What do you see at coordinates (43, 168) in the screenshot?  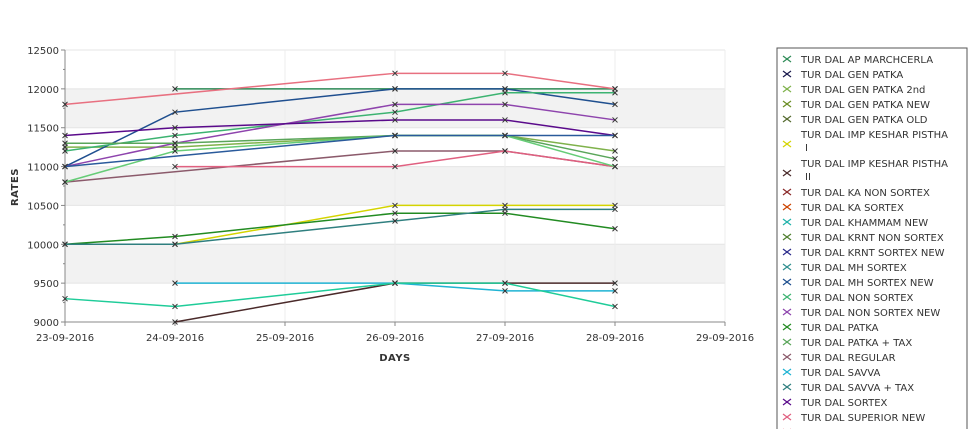 I see `y-tick-label: 11000` at bounding box center [43, 168].